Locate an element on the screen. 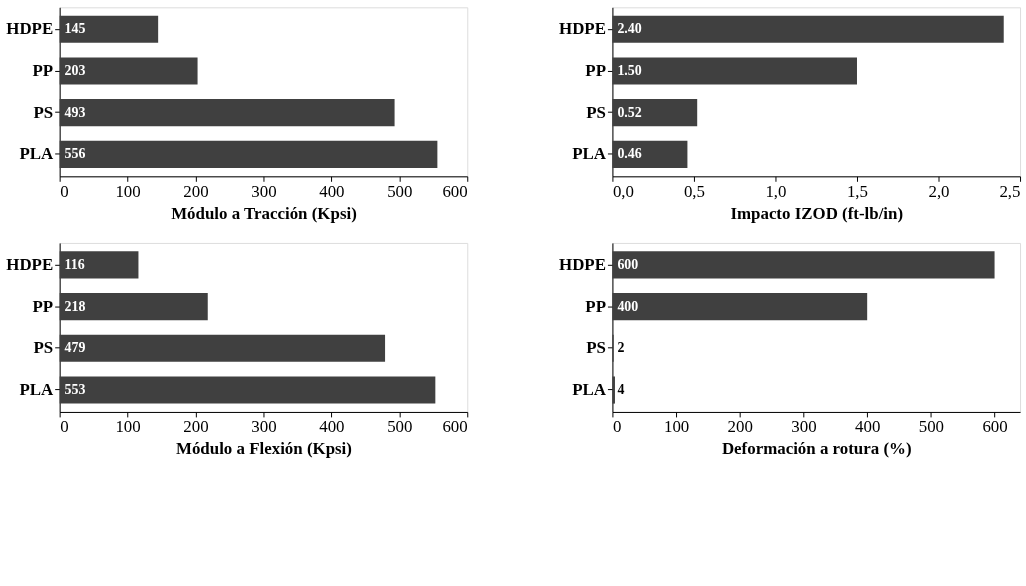 The height and width of the screenshot is (586, 1026). data-label: 1.50 is located at coordinates (629, 70).